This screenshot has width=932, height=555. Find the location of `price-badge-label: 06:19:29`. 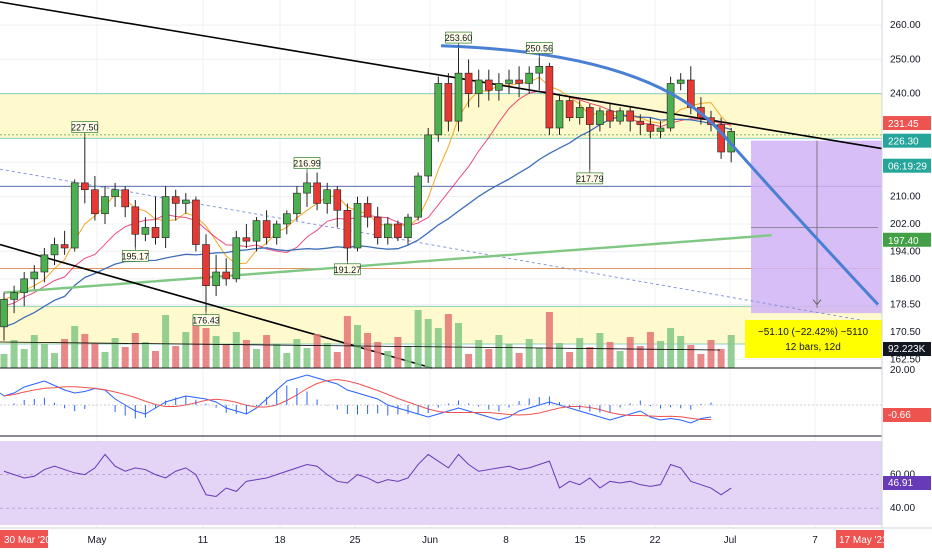

price-badge-label: 06:19:29 is located at coordinates (907, 167).